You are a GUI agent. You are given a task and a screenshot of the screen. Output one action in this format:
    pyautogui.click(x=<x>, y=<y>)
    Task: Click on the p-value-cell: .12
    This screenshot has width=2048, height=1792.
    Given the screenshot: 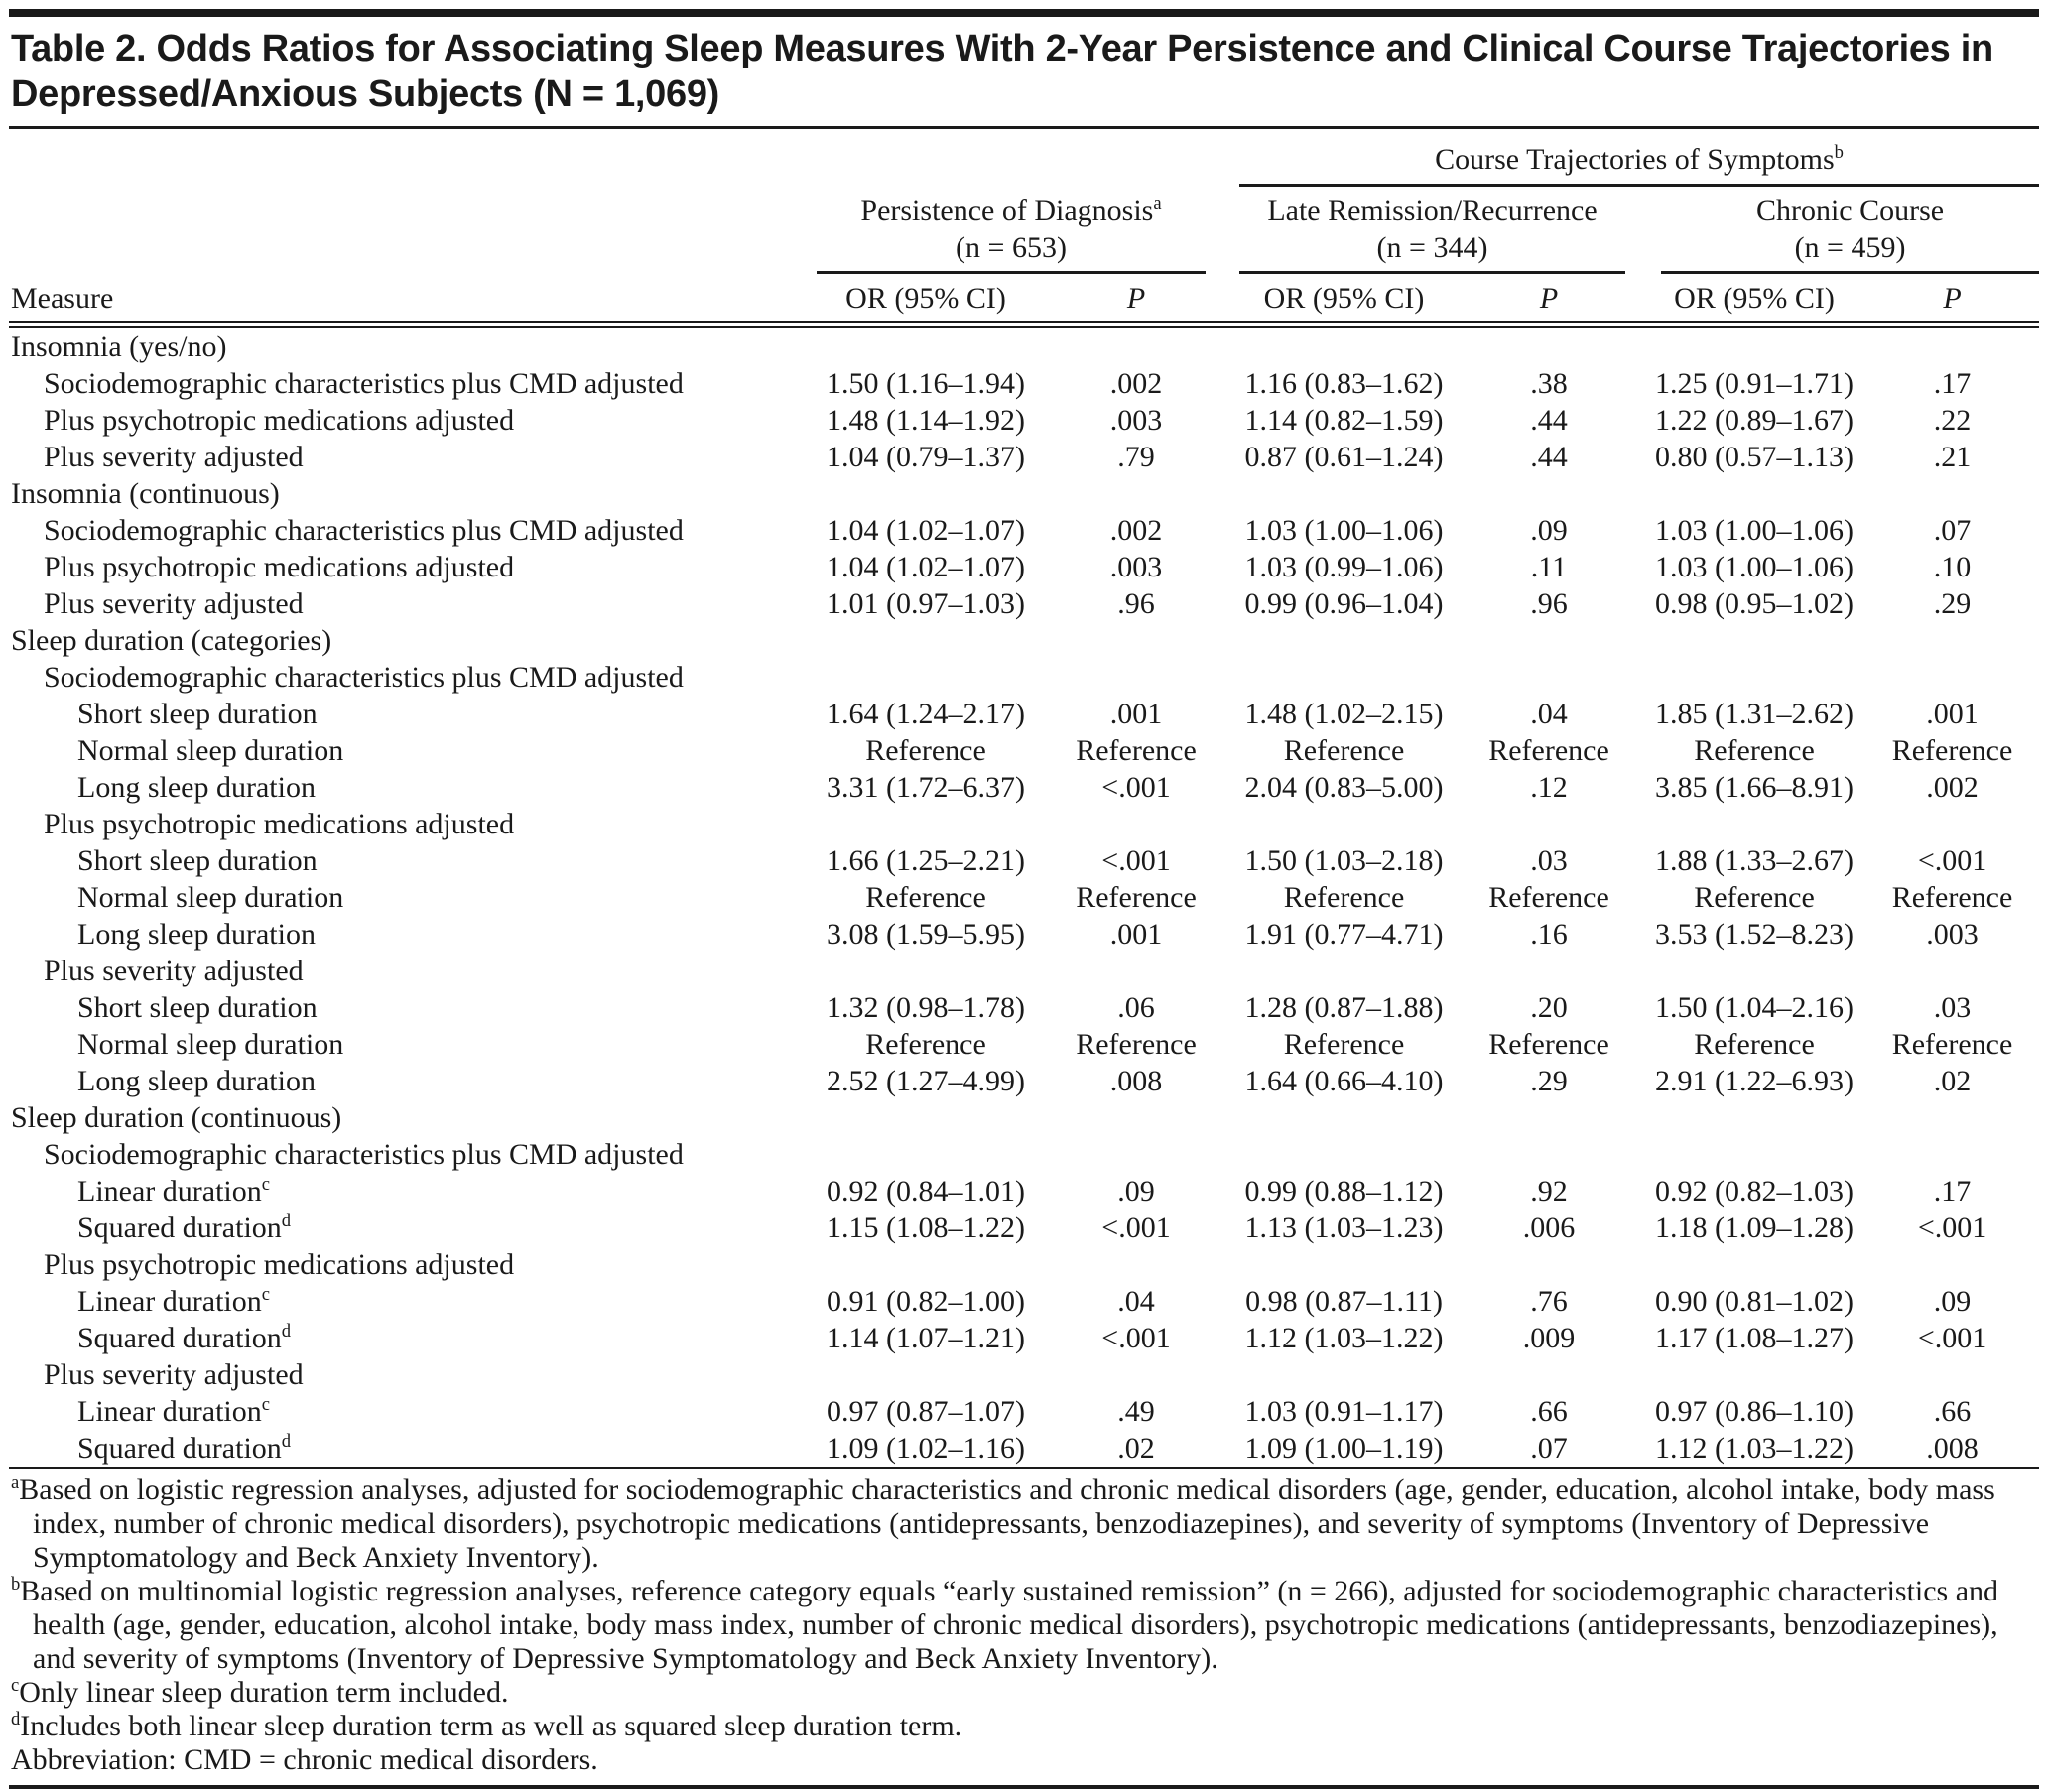 What is the action you would take?
    pyautogui.click(x=1549, y=787)
    